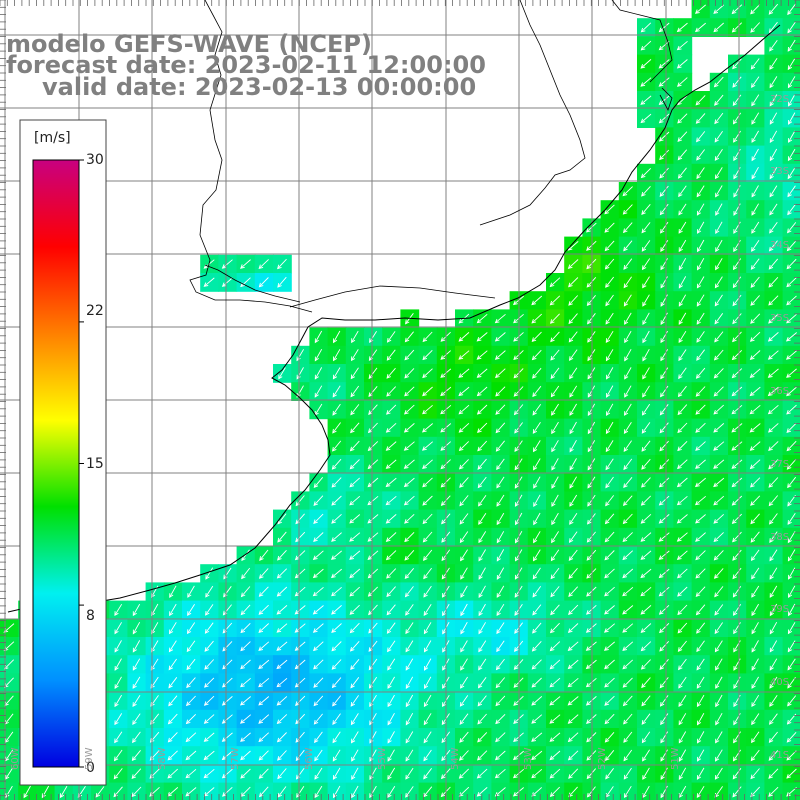  What do you see at coordinates (455, 758) in the screenshot?
I see `lon-label-54w: 54W` at bounding box center [455, 758].